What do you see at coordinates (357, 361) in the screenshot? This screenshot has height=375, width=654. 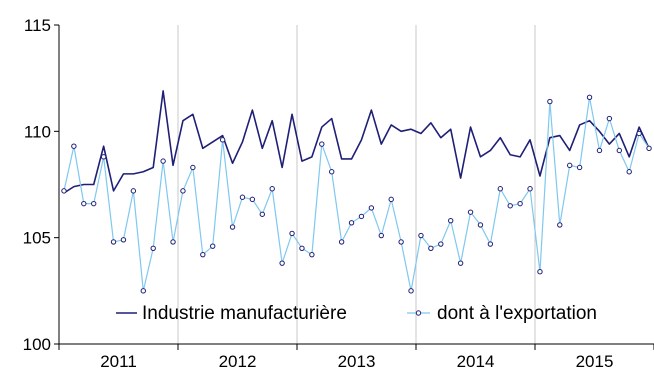 I see `x-tick-label: 2013` at bounding box center [357, 361].